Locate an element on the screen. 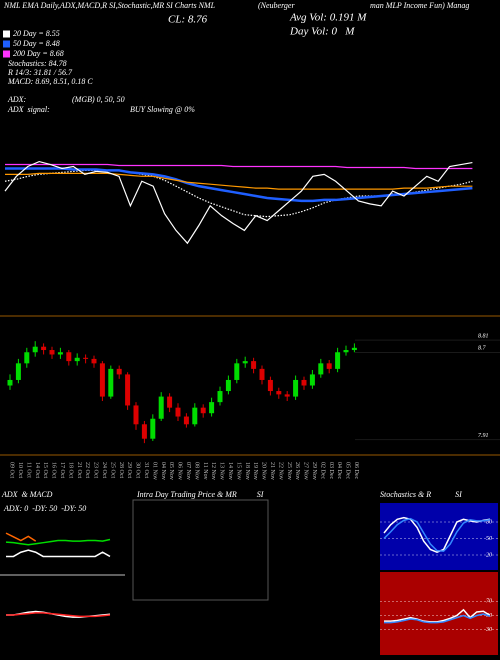  date-label: 25 Oct is located at coordinates (112, 470).